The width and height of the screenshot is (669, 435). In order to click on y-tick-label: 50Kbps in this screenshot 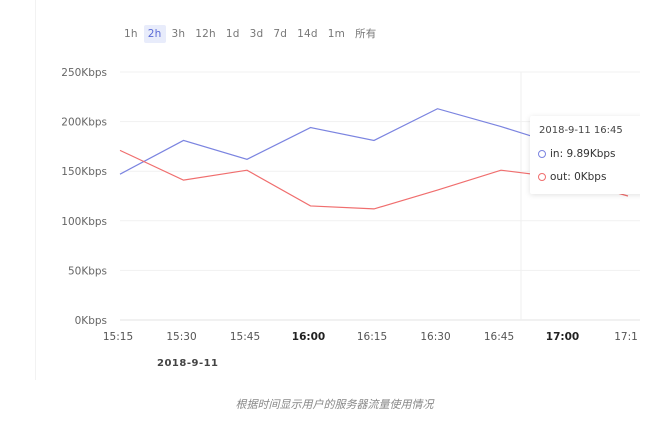, I will do `click(87, 271)`.